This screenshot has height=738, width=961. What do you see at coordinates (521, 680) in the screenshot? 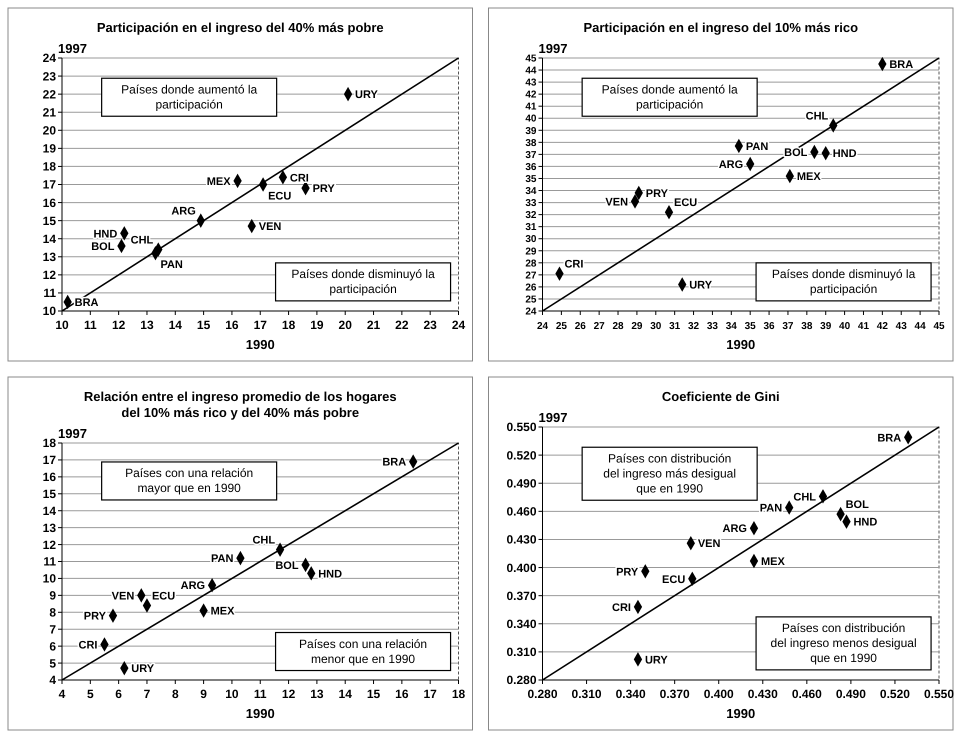
I see `y-tick-label: 0.280` at bounding box center [521, 680].